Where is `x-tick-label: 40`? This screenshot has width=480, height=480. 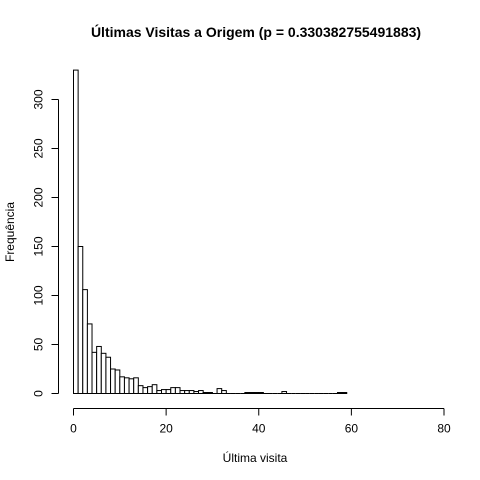
x-tick-label: 40 is located at coordinates (259, 429).